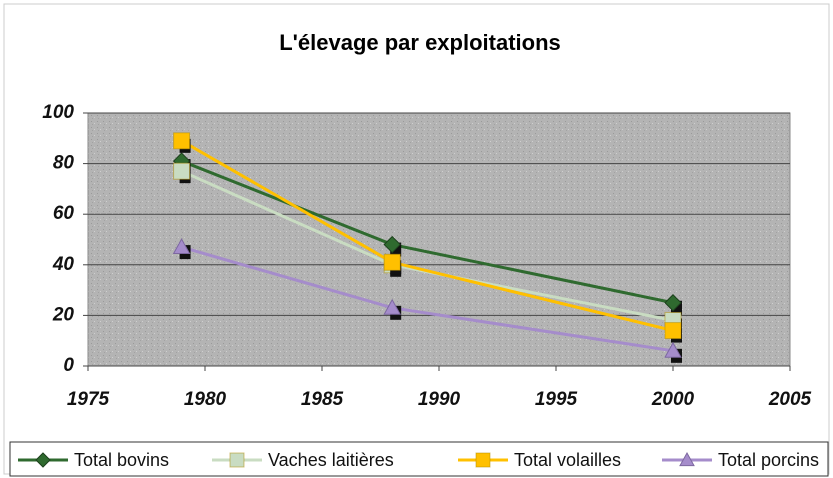 Image resolution: width=833 pixels, height=478 pixels. Describe the element at coordinates (88, 399) in the screenshot. I see `x-tick-label: 1975` at that location.